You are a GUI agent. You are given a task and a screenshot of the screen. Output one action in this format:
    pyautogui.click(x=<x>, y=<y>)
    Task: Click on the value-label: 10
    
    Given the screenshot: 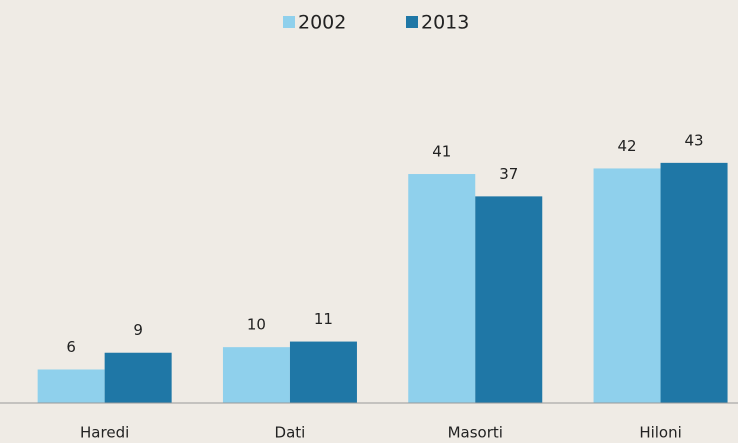 What is the action you would take?
    pyautogui.click(x=256, y=325)
    